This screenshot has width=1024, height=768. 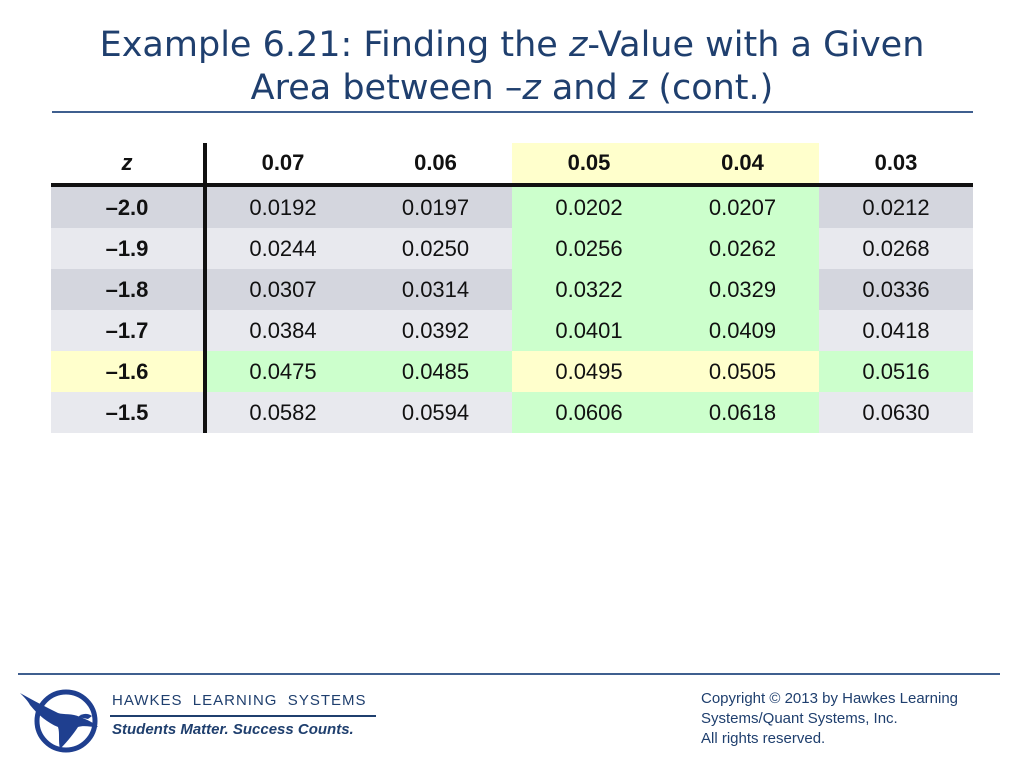 I want to click on title-text: -Value with a Given, so click(x=756, y=45).